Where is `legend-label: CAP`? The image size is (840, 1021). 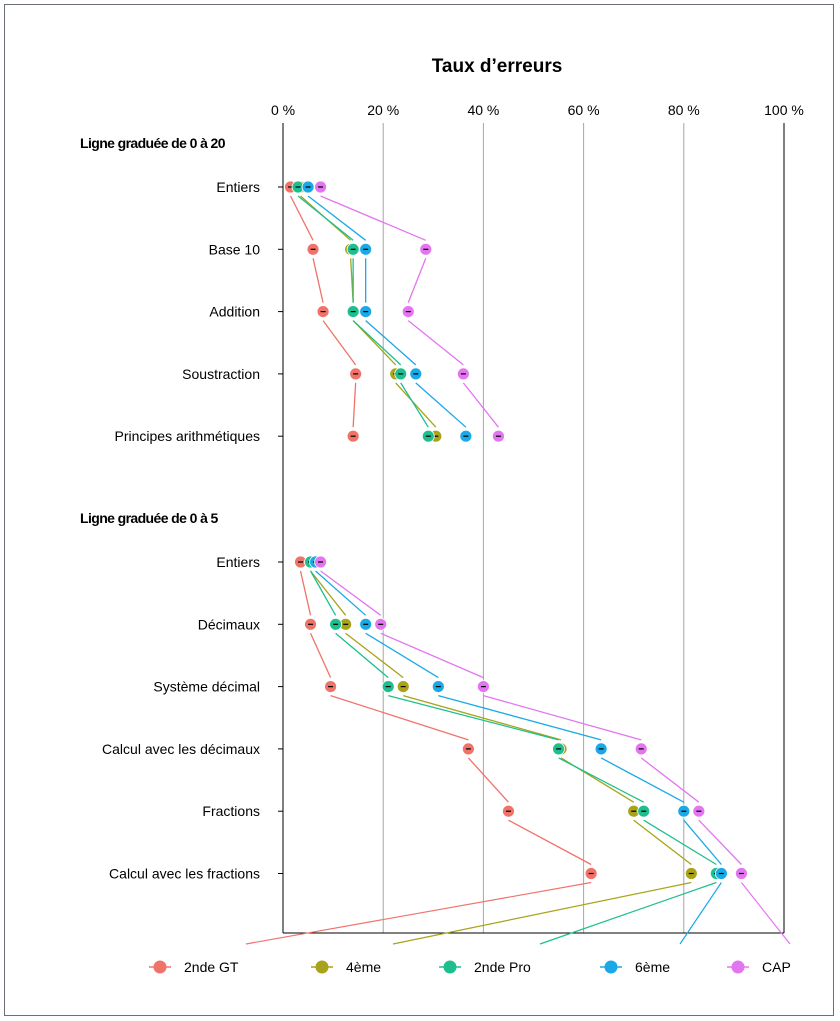 legend-label: CAP is located at coordinates (776, 967).